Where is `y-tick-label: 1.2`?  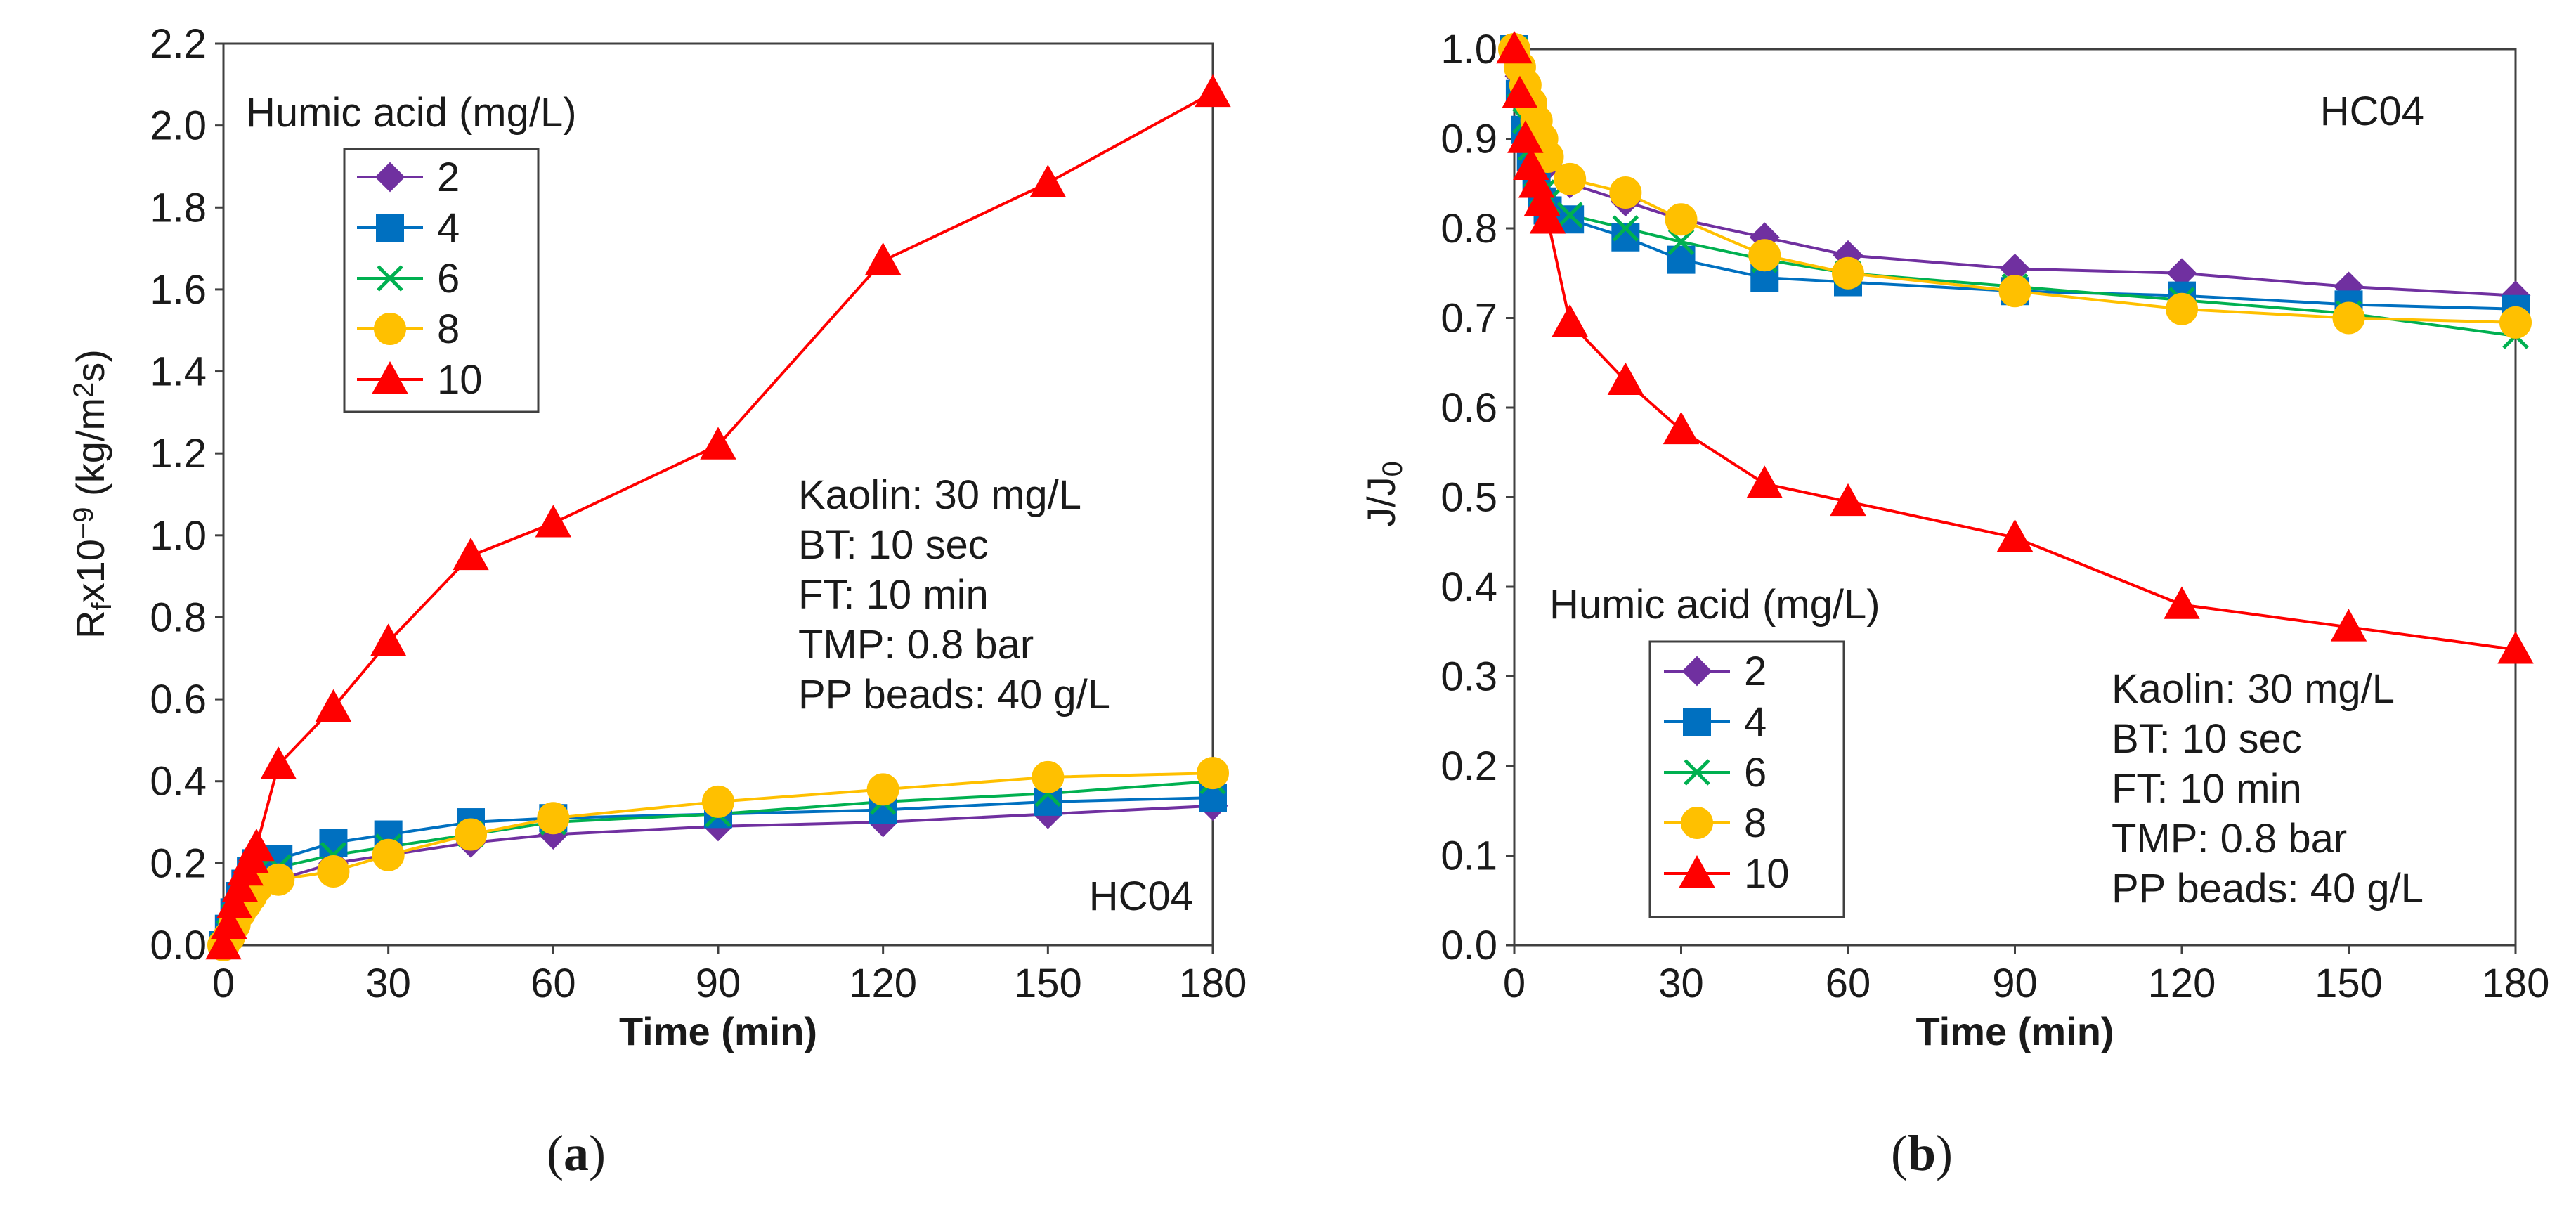 y-tick-label: 1.2 is located at coordinates (178, 453).